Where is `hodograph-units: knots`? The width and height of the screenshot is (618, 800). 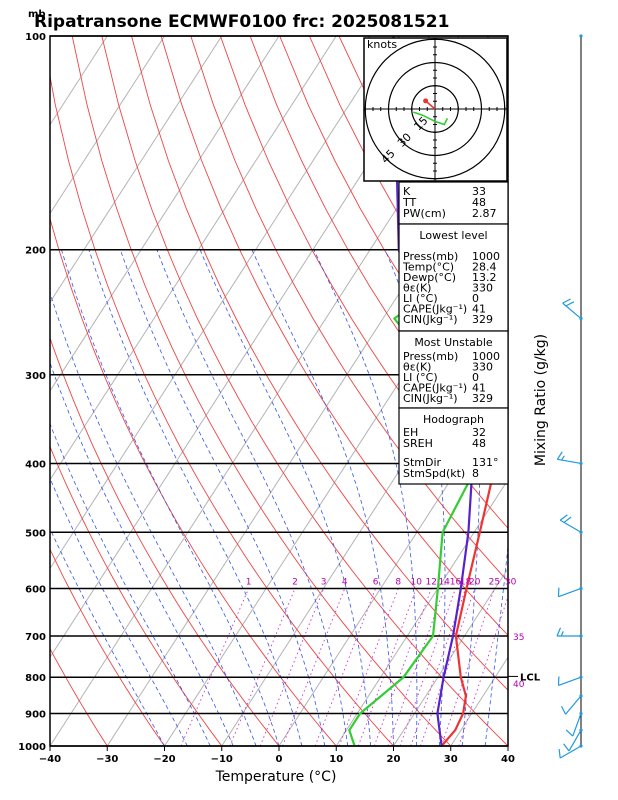
hodograph-units: knots is located at coordinates (382, 44).